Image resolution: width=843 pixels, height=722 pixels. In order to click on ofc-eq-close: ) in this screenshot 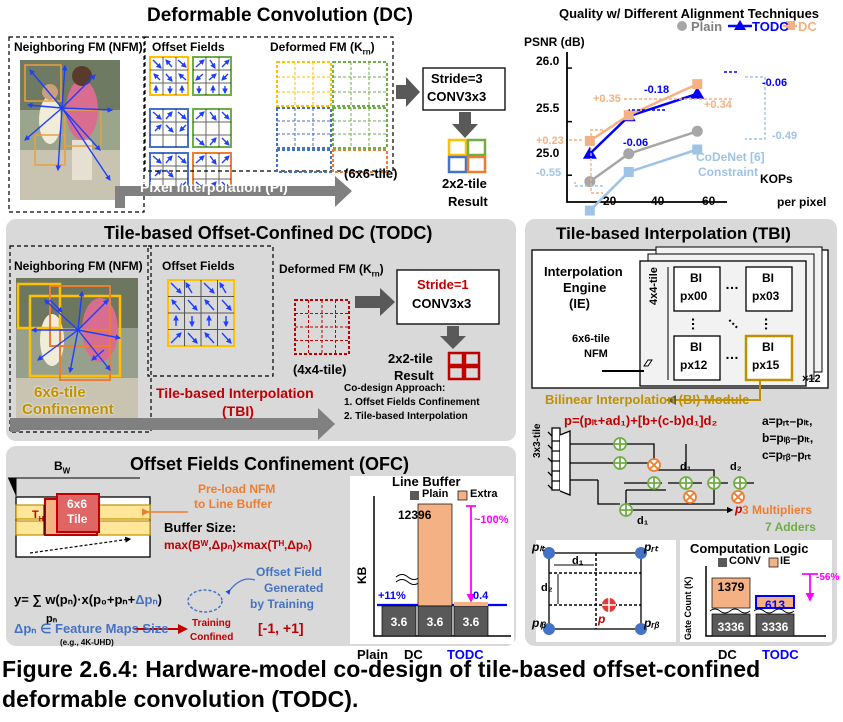, I will do `click(160, 599)`.